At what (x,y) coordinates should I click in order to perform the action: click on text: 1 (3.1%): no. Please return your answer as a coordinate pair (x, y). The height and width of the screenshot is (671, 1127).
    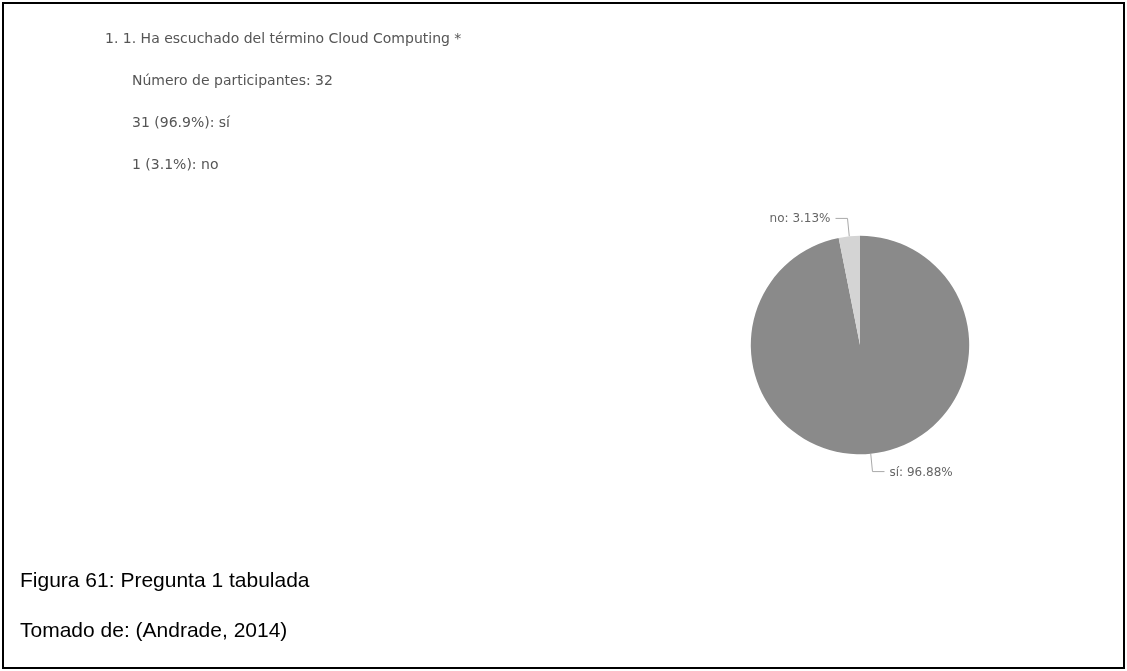
    Looking at the image, I should click on (175, 164).